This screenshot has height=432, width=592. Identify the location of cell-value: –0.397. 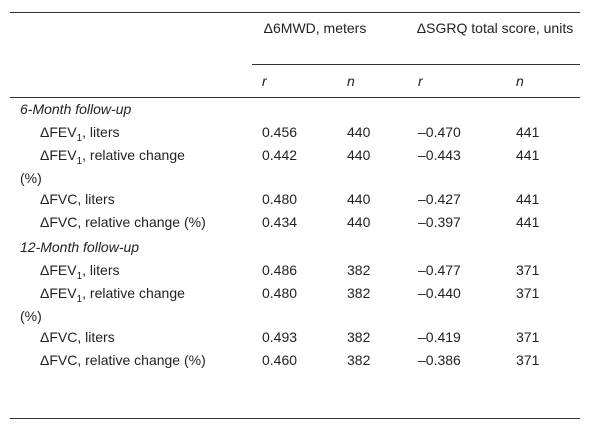
(439, 222).